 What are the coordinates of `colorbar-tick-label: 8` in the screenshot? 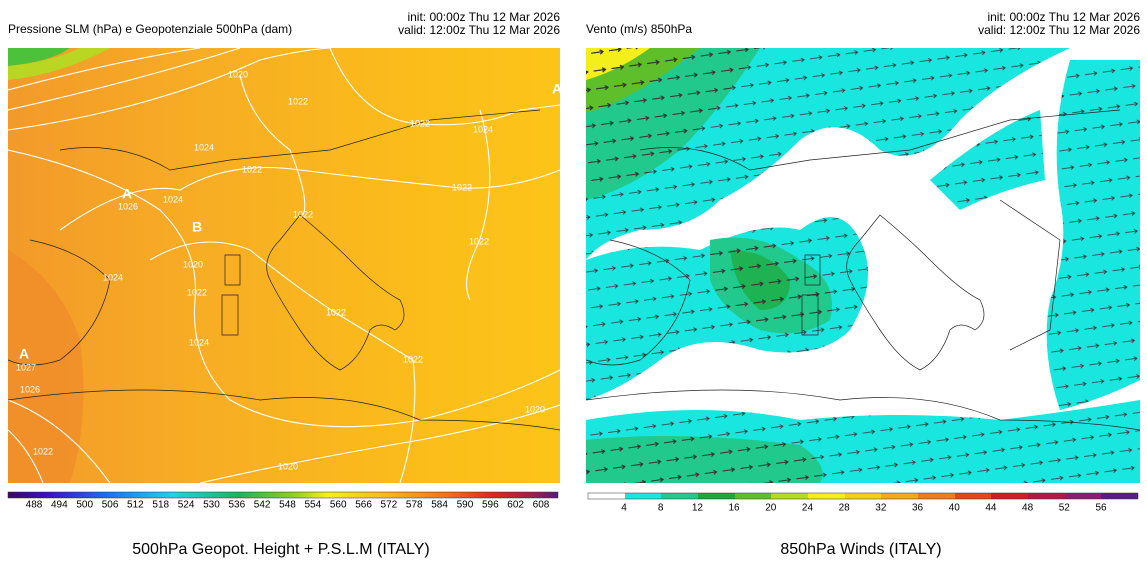 It's located at (661, 508).